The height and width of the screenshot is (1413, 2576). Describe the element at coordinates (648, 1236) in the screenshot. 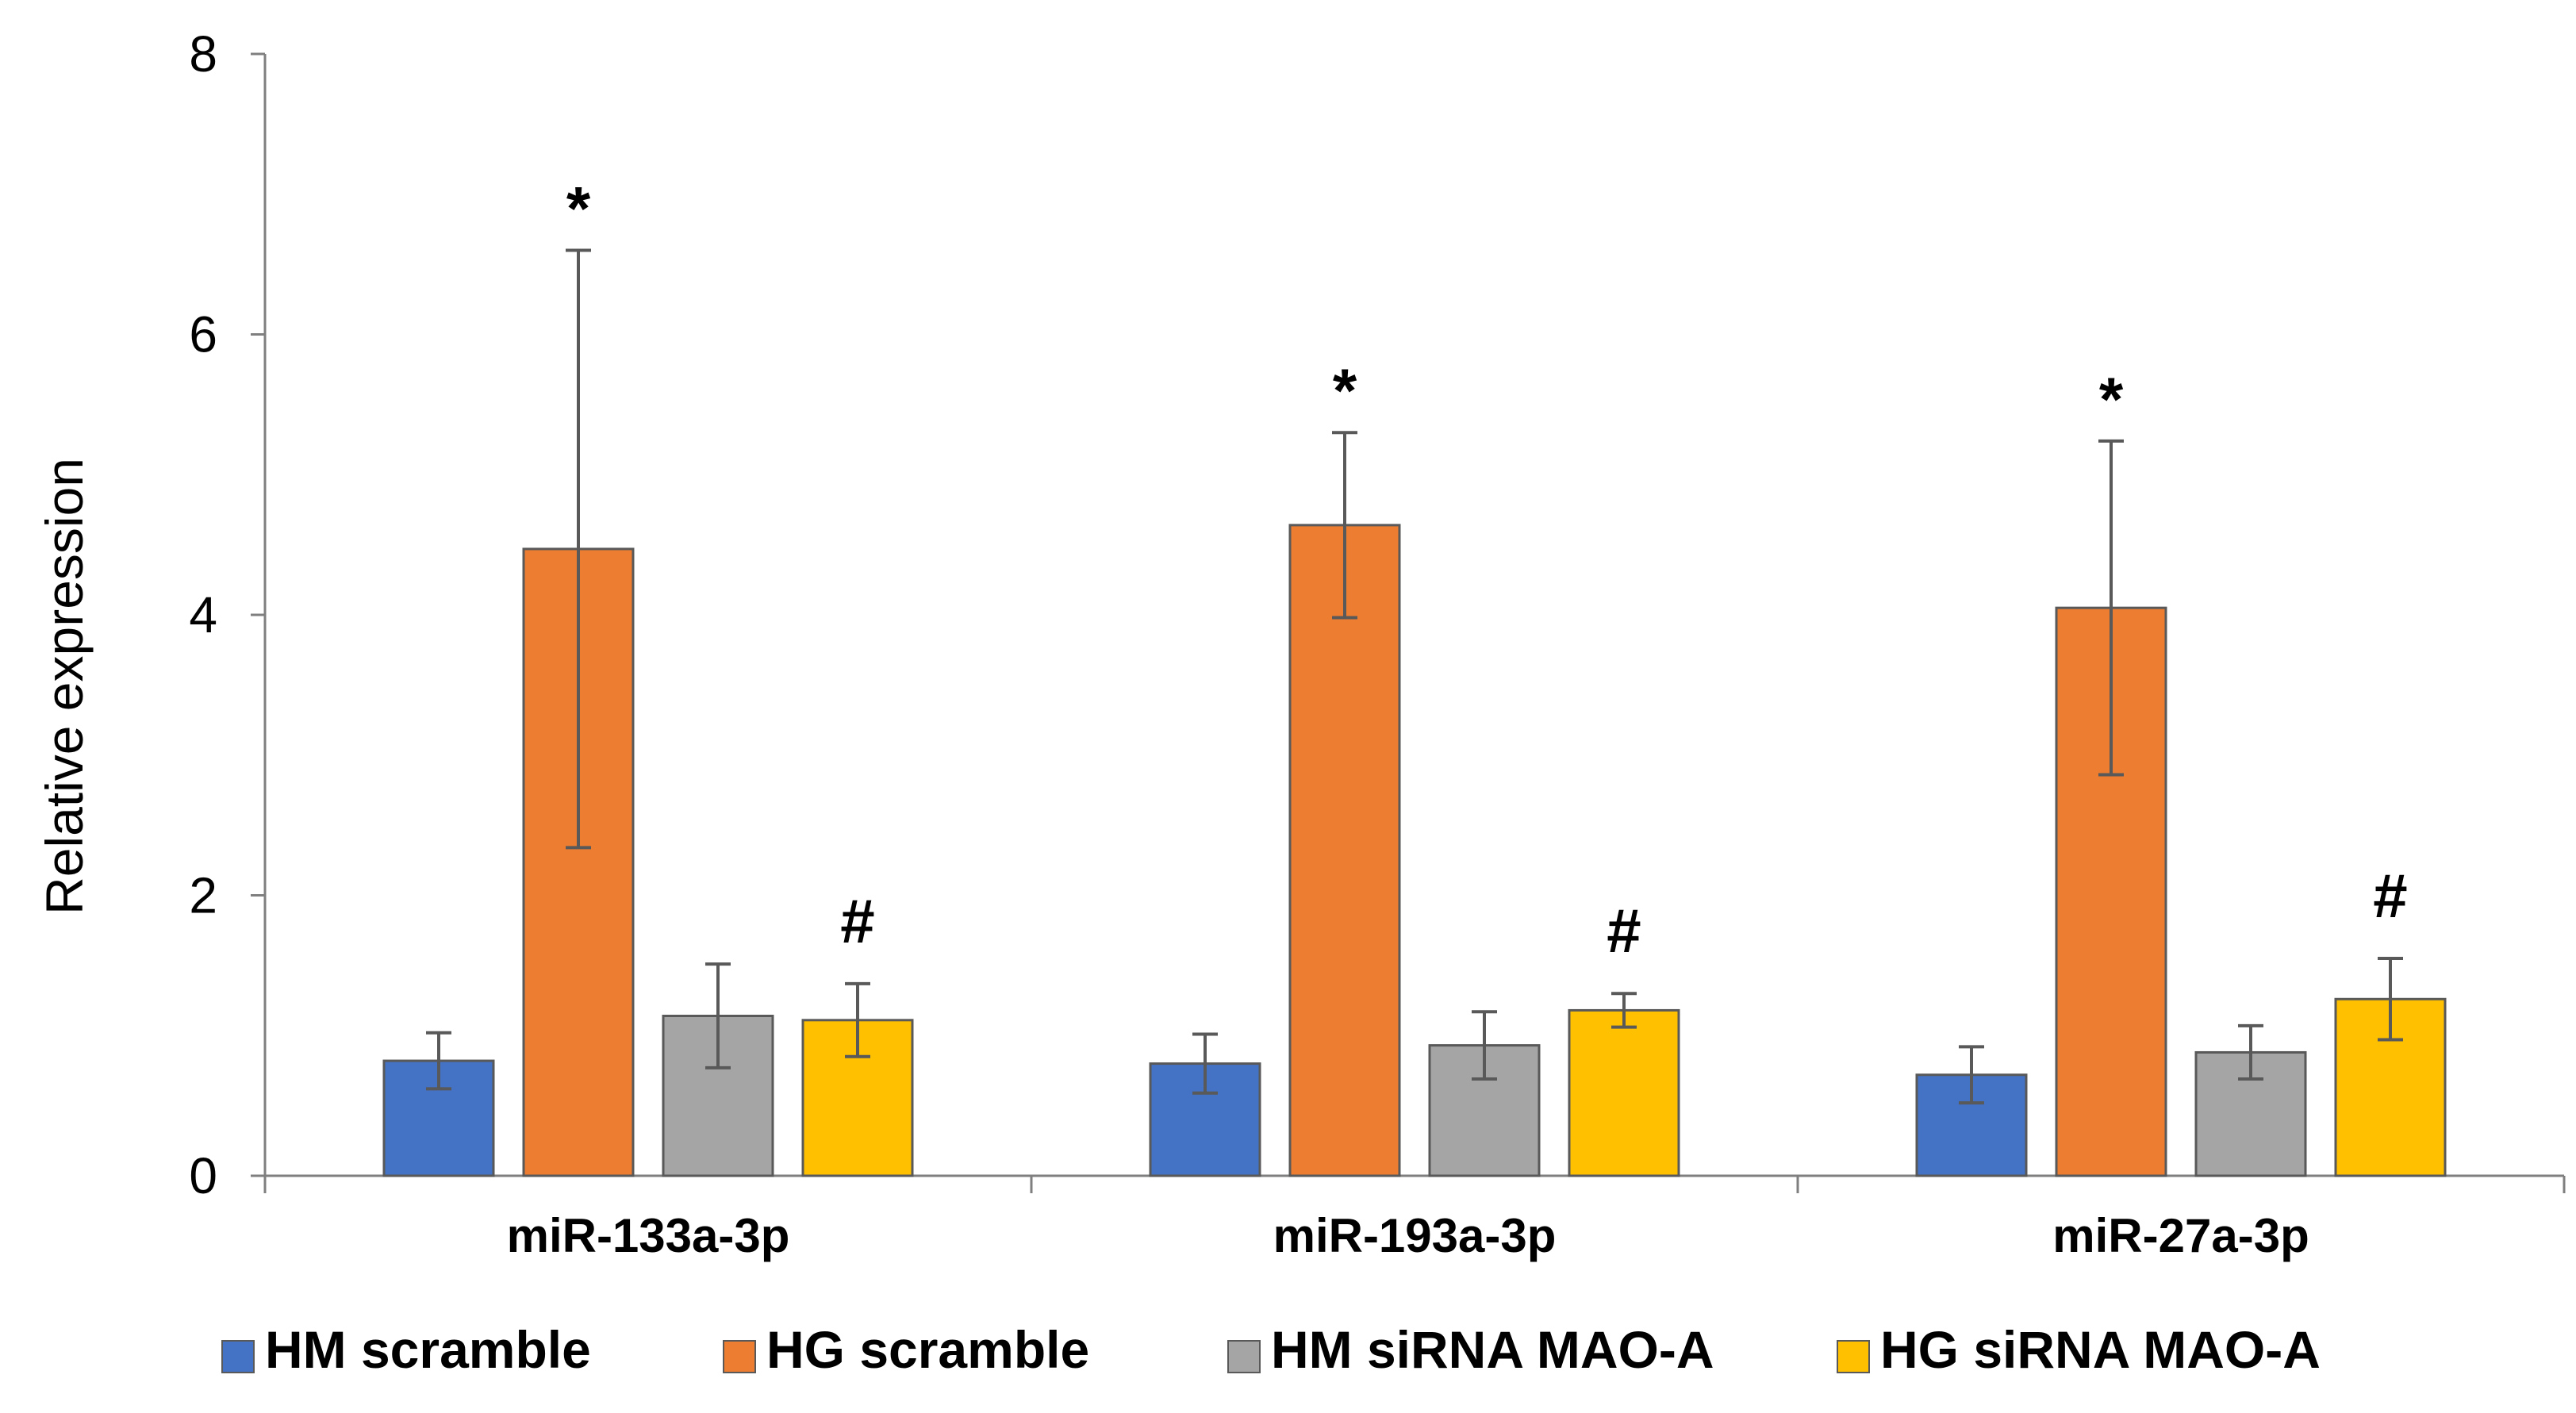

I see `x-category-label: miR-133a-3p` at that location.